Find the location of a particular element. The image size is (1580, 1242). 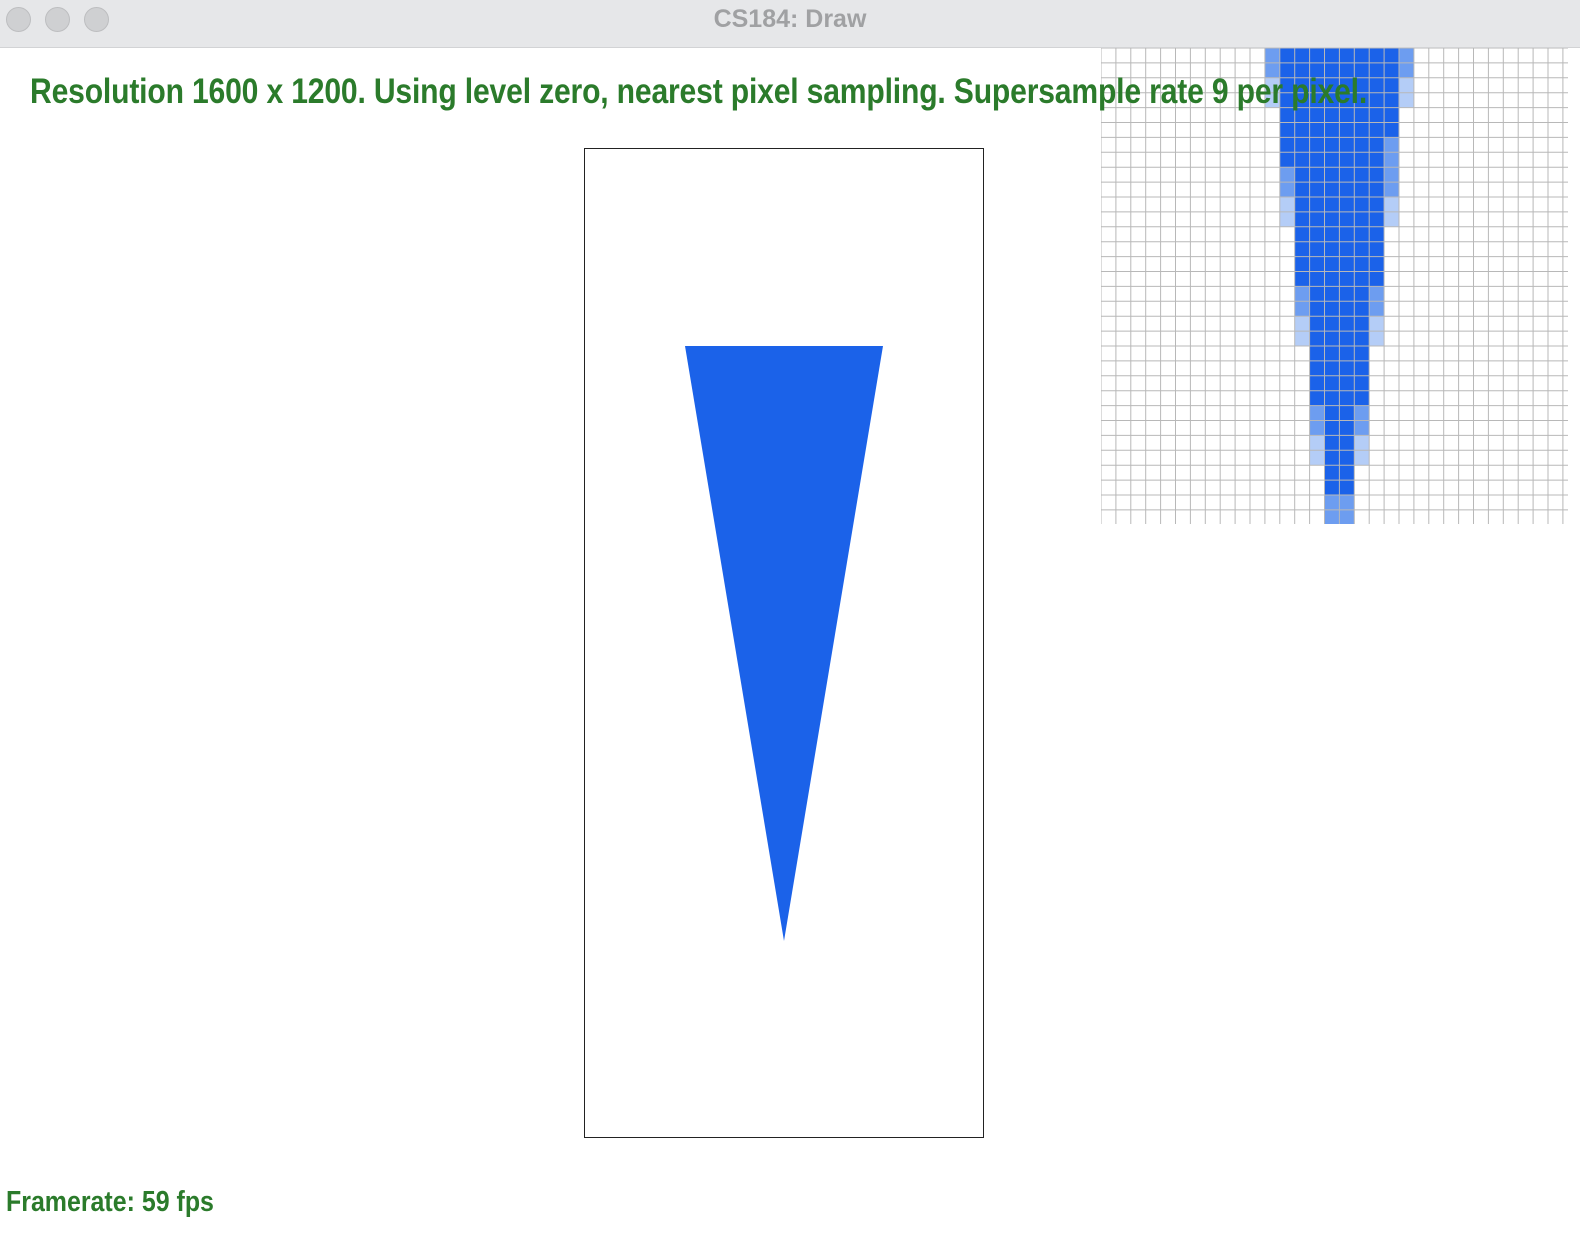

blue-triangle is located at coordinates (784, 643).